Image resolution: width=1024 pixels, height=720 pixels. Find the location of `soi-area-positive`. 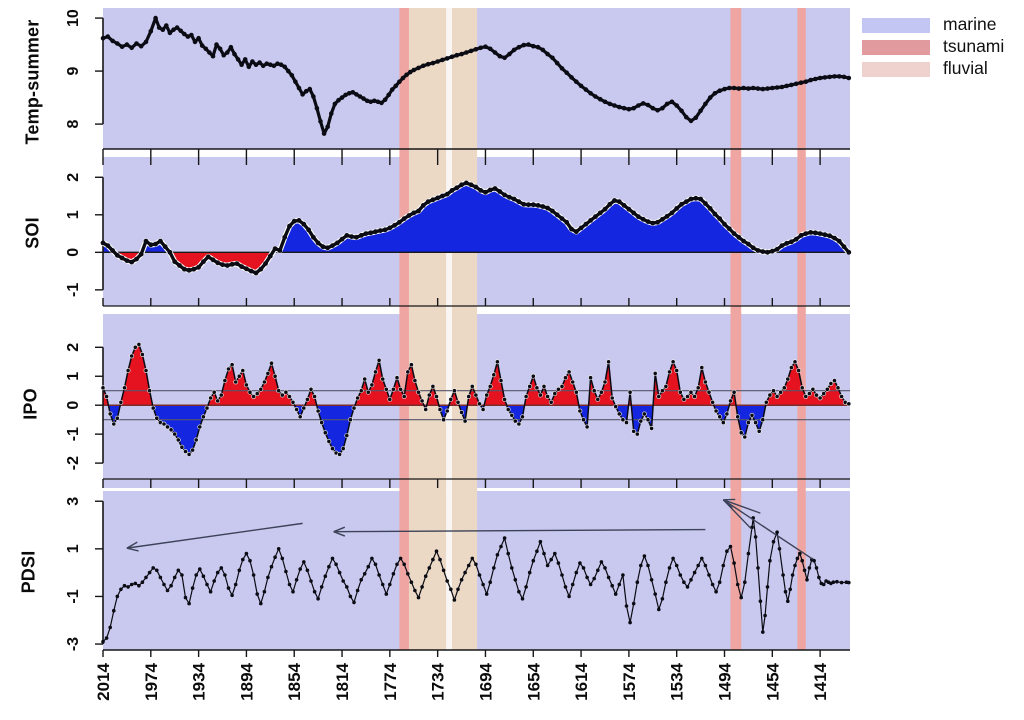

soi-area-positive is located at coordinates (476, 217).